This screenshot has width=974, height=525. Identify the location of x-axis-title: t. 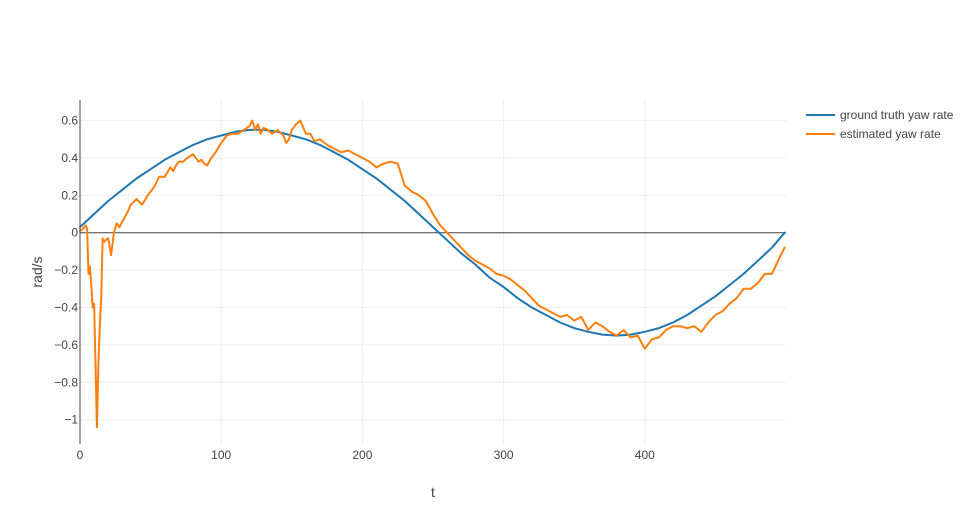
(433, 492).